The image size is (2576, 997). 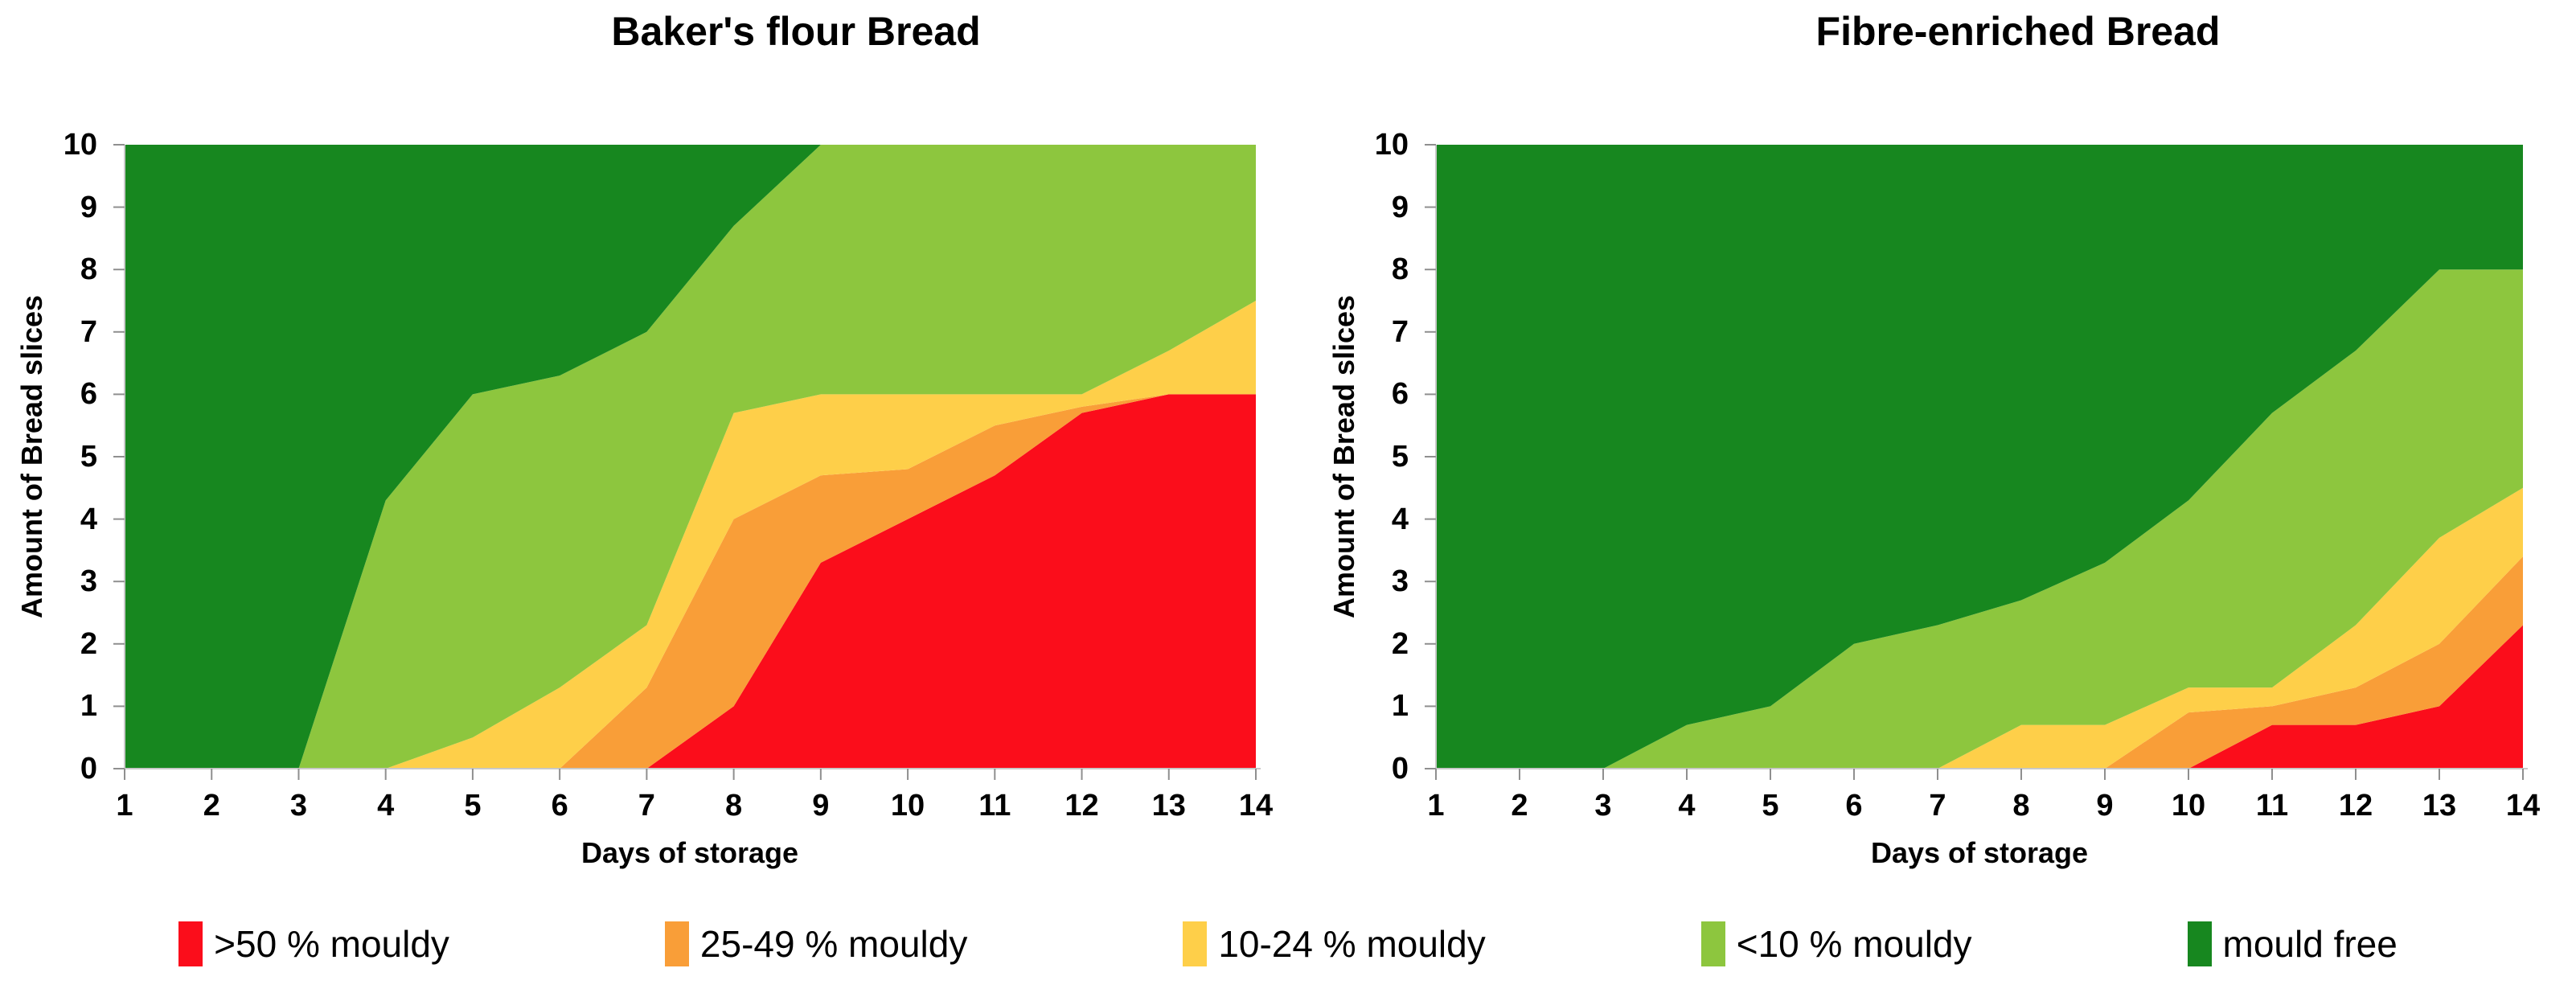 What do you see at coordinates (676, 944) in the screenshot?
I see `legend-swatch-orange` at bounding box center [676, 944].